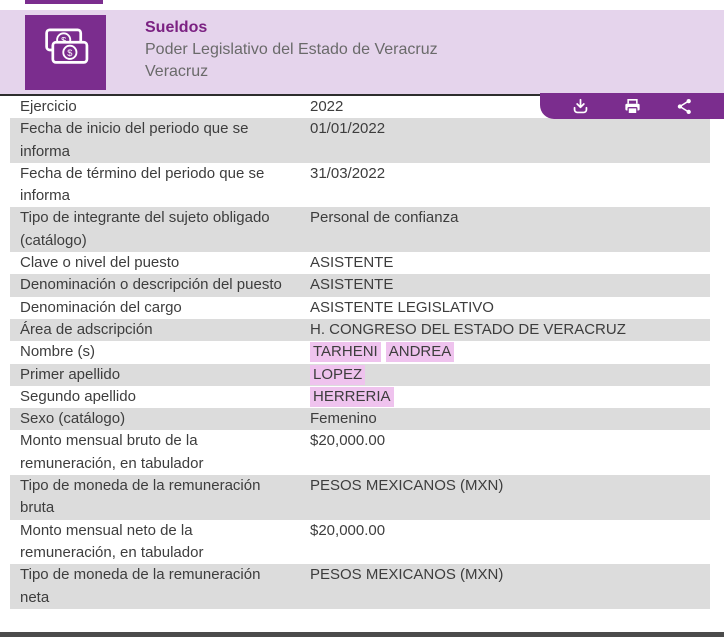  What do you see at coordinates (510, 352) in the screenshot?
I see `field-value: TARHENI ANDREA` at bounding box center [510, 352].